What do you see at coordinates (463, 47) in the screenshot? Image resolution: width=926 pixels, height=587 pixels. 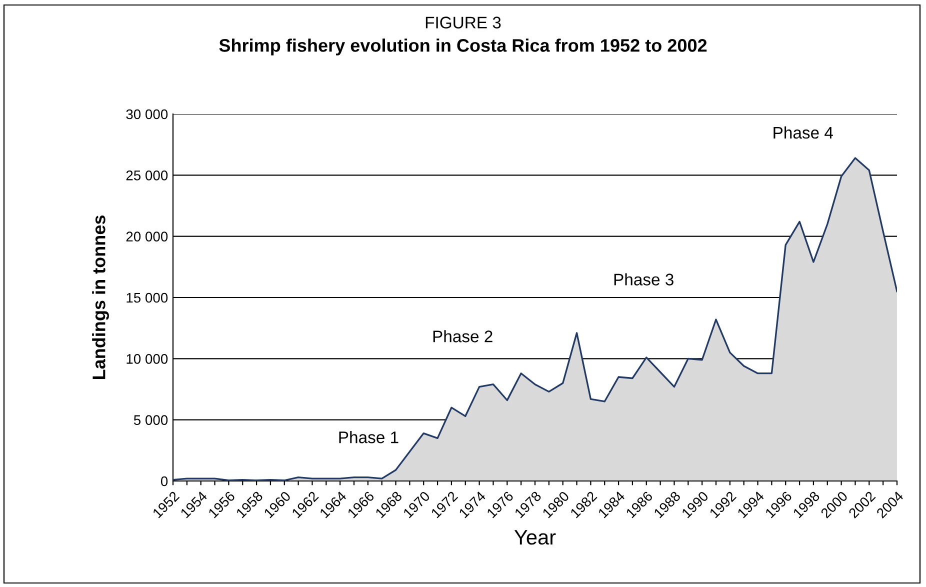 I see `chart-subtitle: Shrimp fishery evolution in Costa Rica from 1952 to 2002` at bounding box center [463, 47].